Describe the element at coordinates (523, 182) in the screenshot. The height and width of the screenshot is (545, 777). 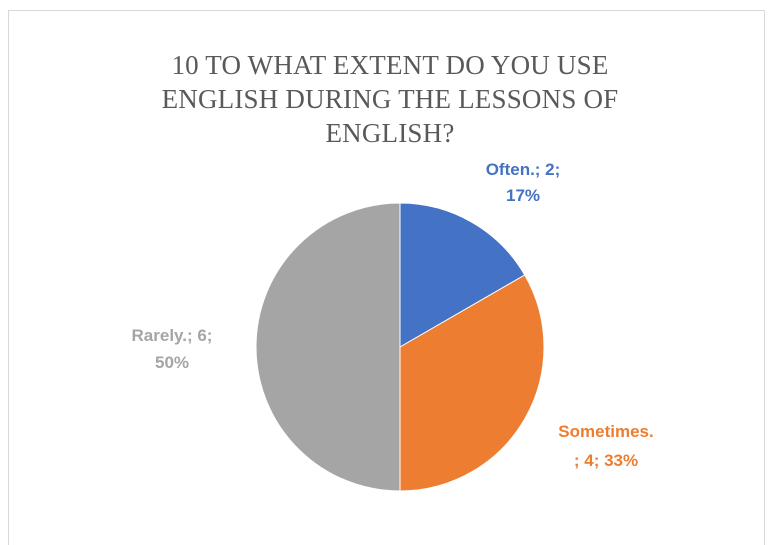
I see `data-label-often: Often.; 2; 17%` at that location.